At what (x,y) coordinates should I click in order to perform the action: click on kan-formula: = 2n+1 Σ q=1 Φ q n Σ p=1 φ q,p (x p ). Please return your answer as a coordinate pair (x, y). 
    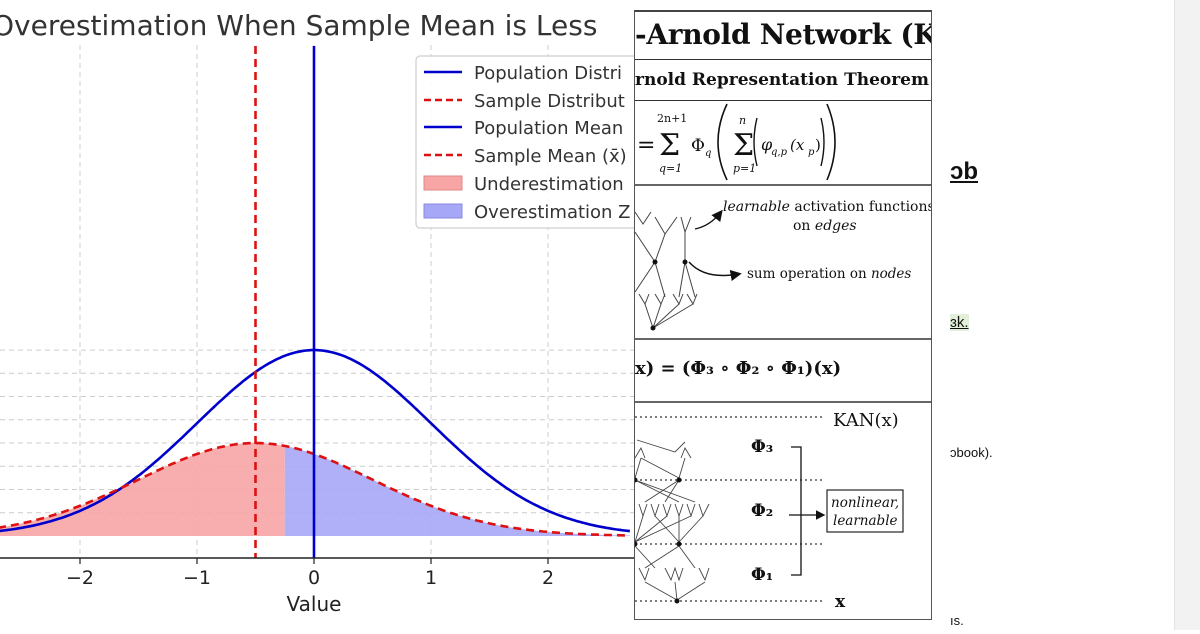
    Looking at the image, I should click on (736, 142).